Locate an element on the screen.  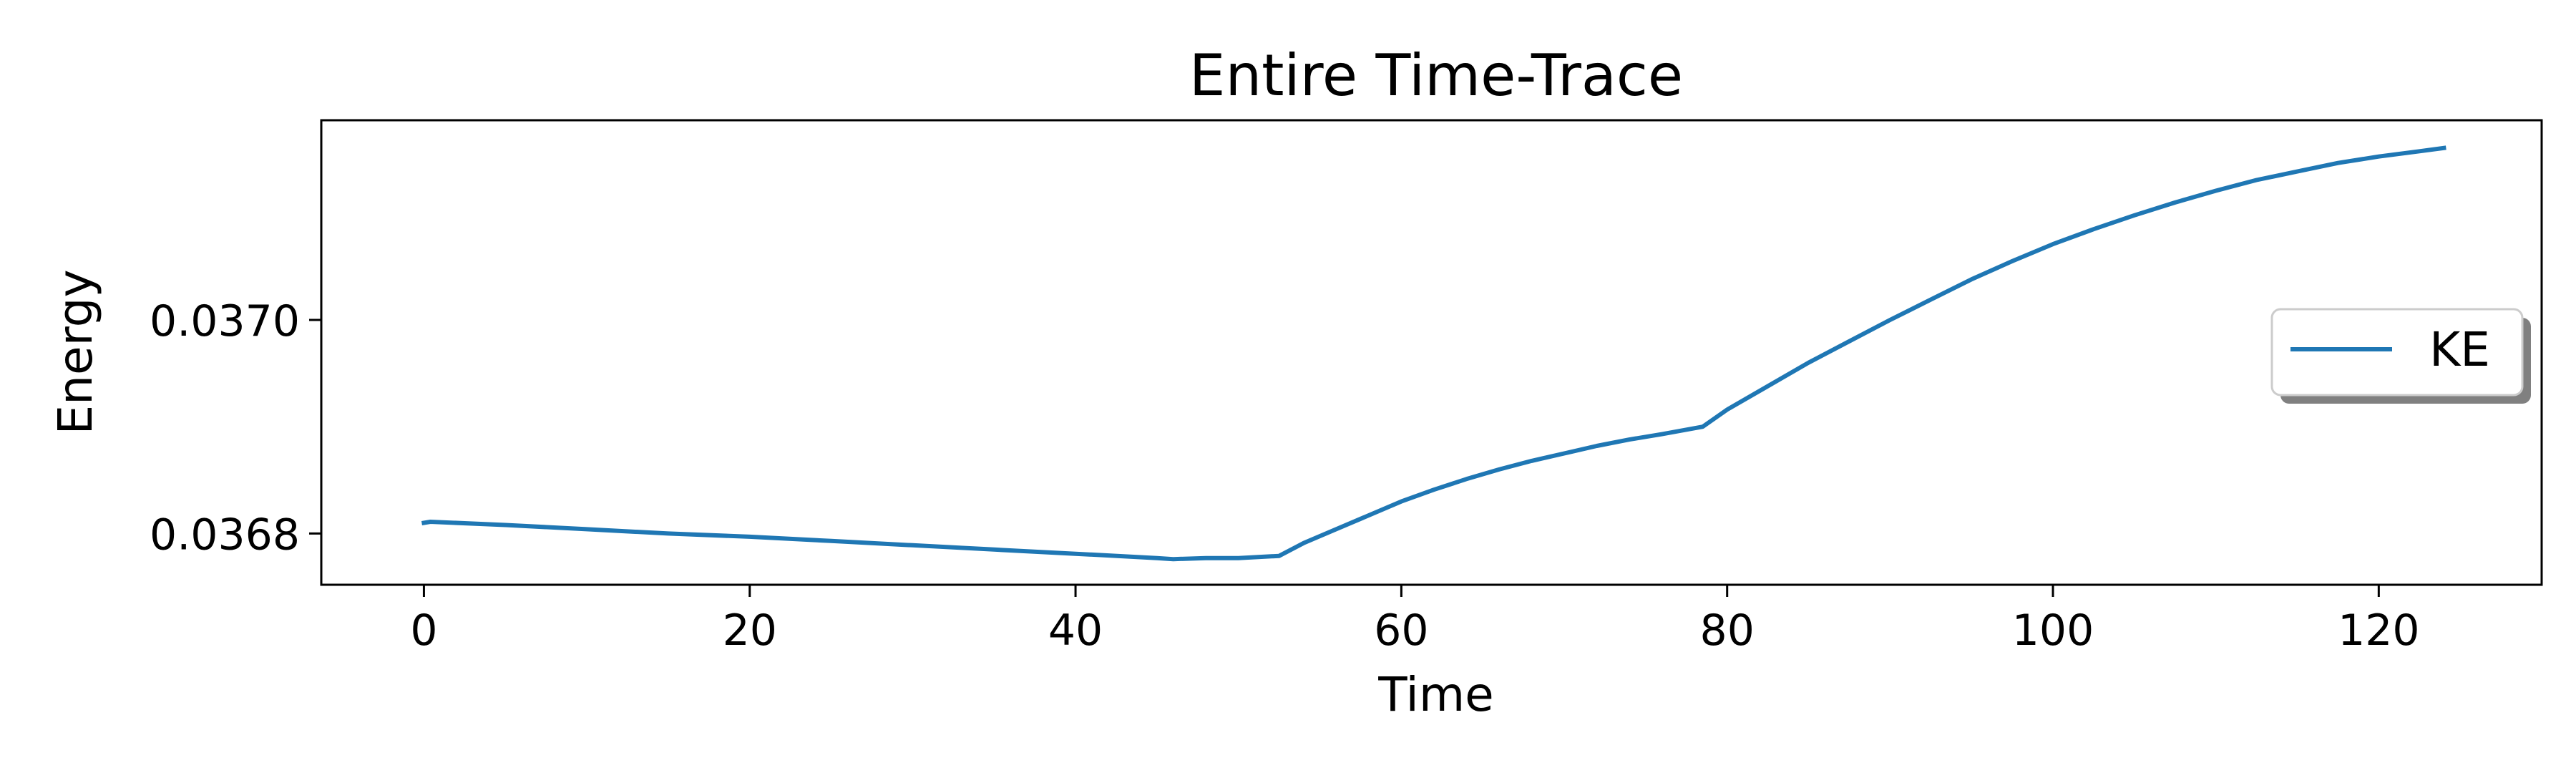
x-tick-label: 40 is located at coordinates (1075, 631).